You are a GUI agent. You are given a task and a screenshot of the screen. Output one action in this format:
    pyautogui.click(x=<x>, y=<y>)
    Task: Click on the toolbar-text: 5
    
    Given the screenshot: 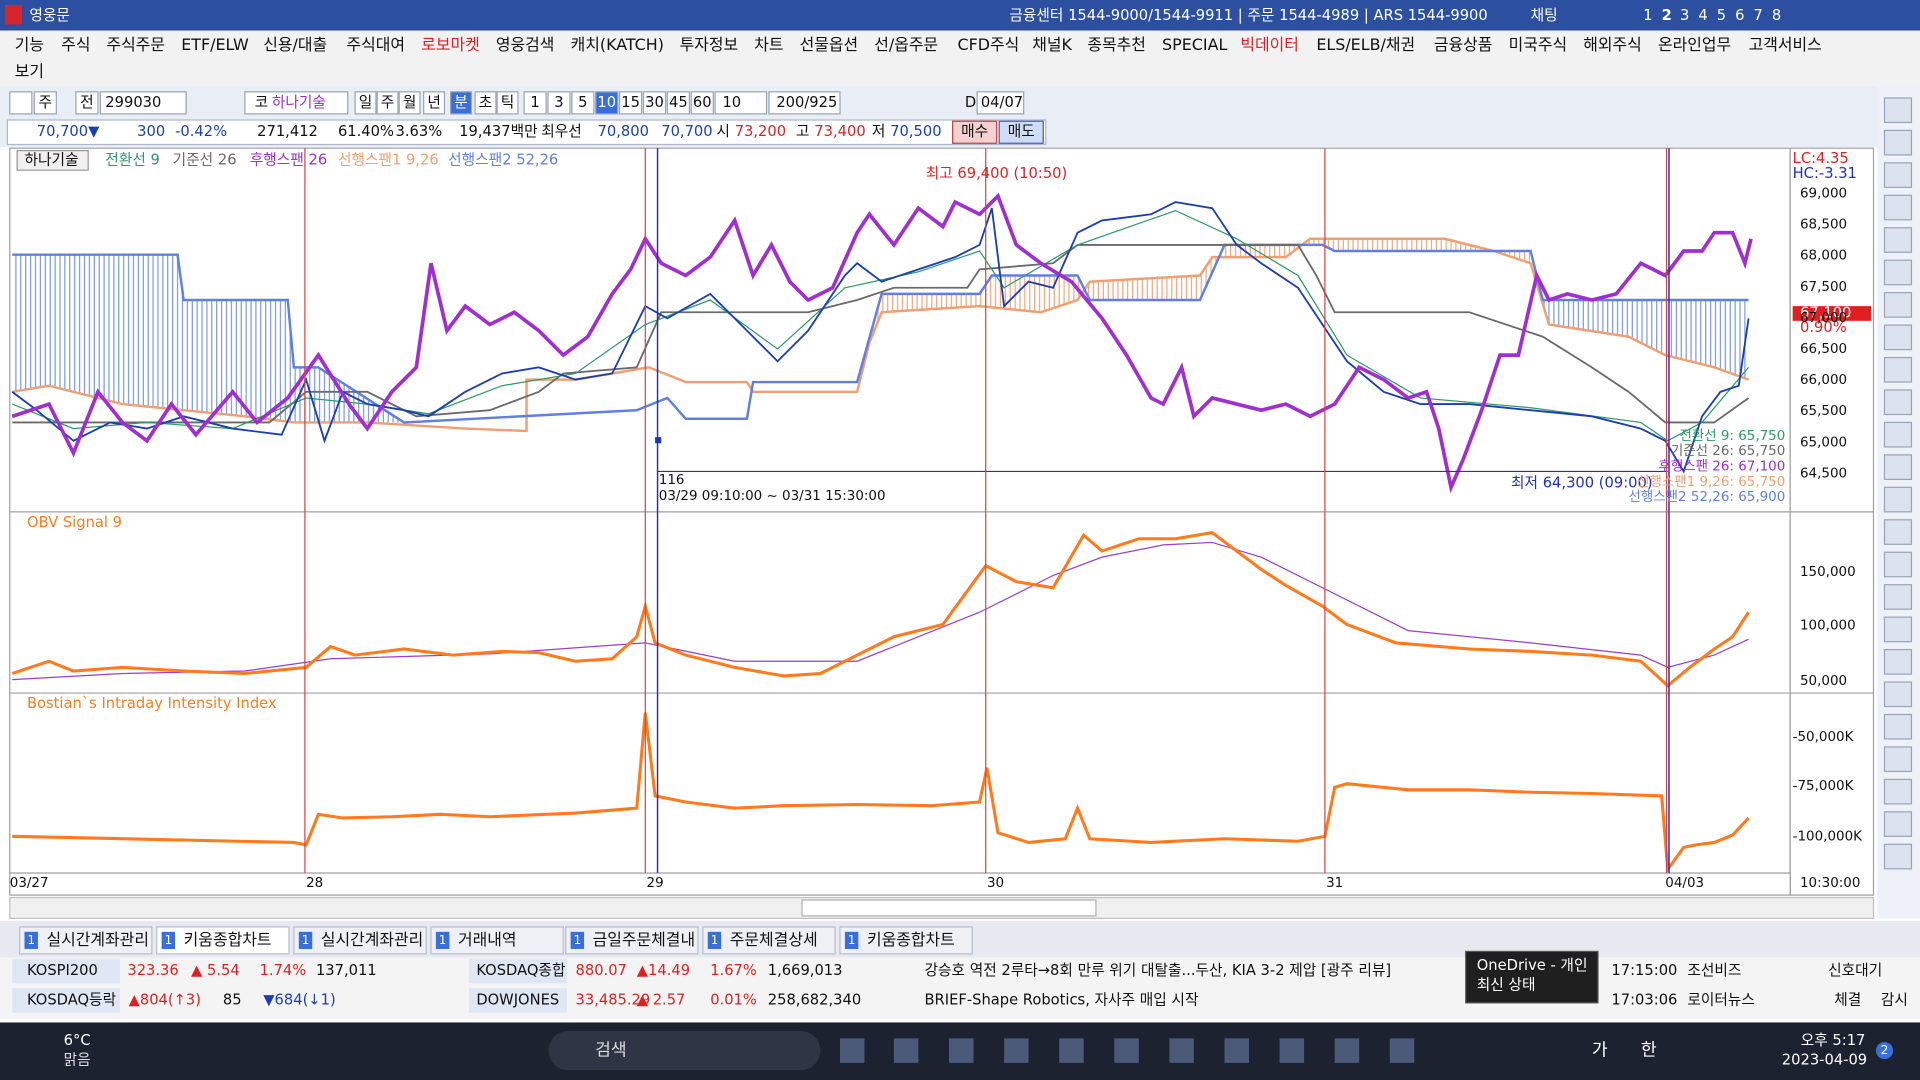 What is the action you would take?
    pyautogui.click(x=582, y=102)
    